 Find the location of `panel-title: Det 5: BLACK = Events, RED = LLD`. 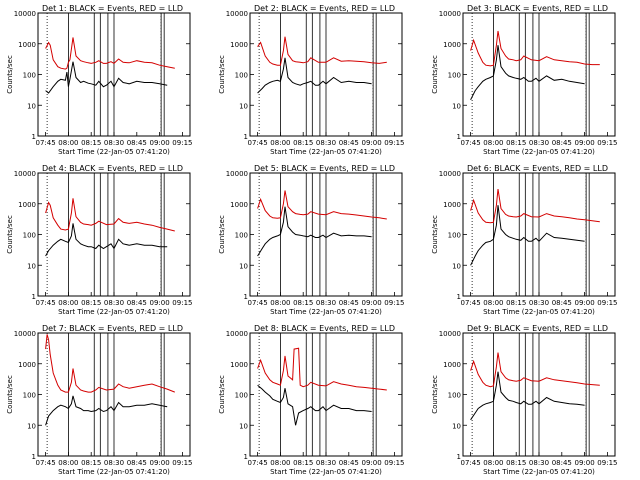

panel-title: Det 5: BLACK = Events, RED = LLD is located at coordinates (324, 168).